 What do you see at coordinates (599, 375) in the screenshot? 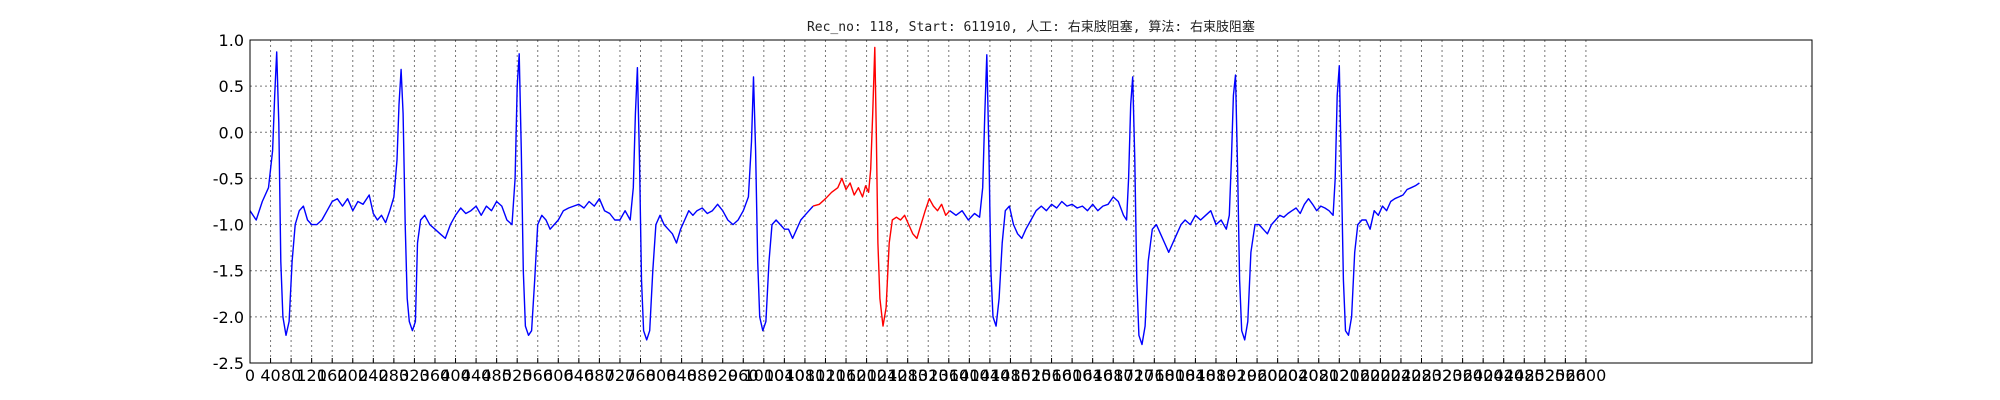
I see `x-tick-label: 680` at bounding box center [599, 375].